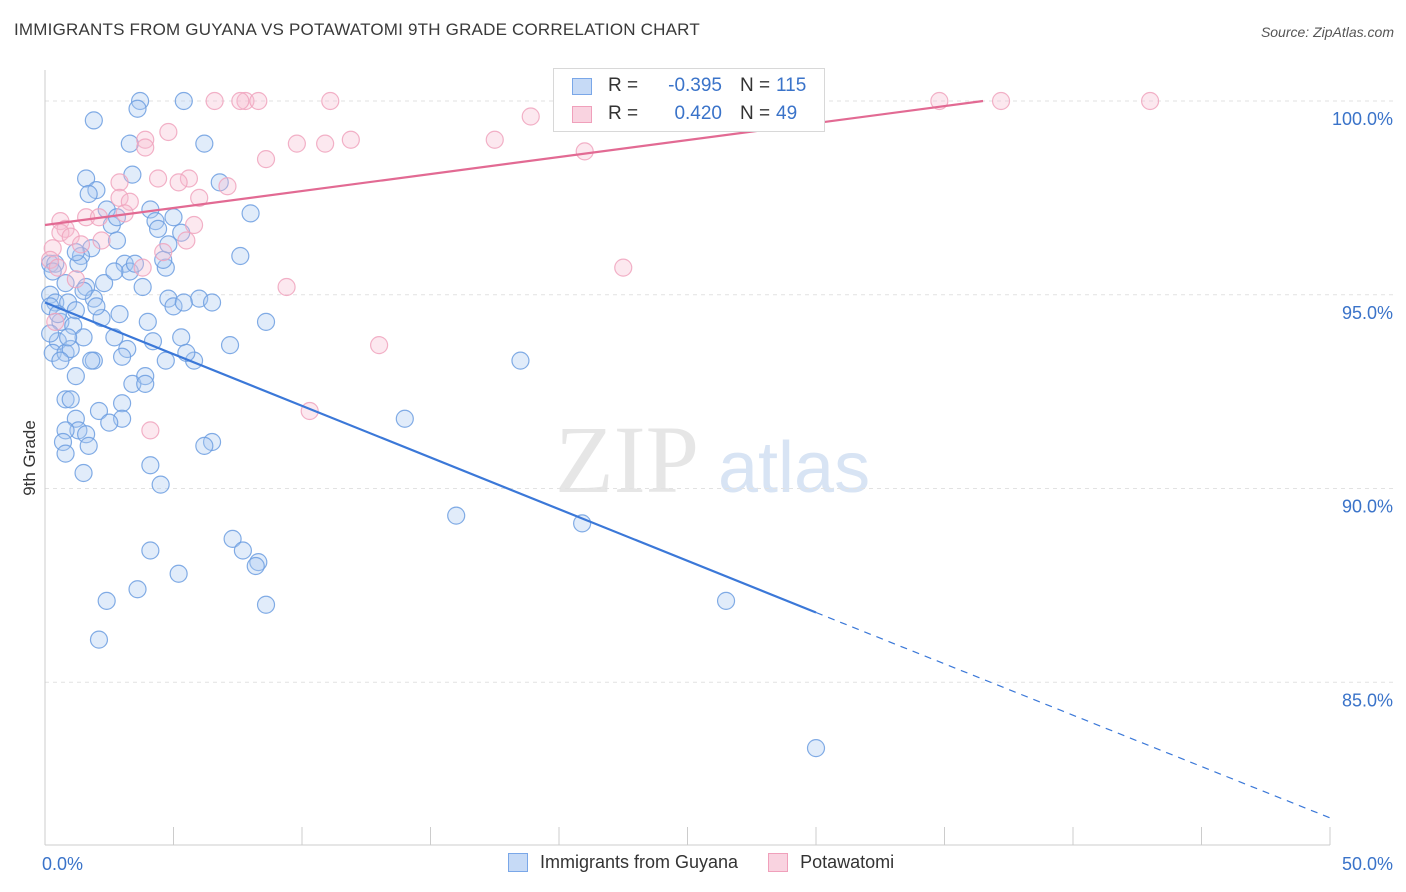  What do you see at coordinates (794, 468) in the screenshot?
I see `watermark-atlas: atlas` at bounding box center [794, 468].